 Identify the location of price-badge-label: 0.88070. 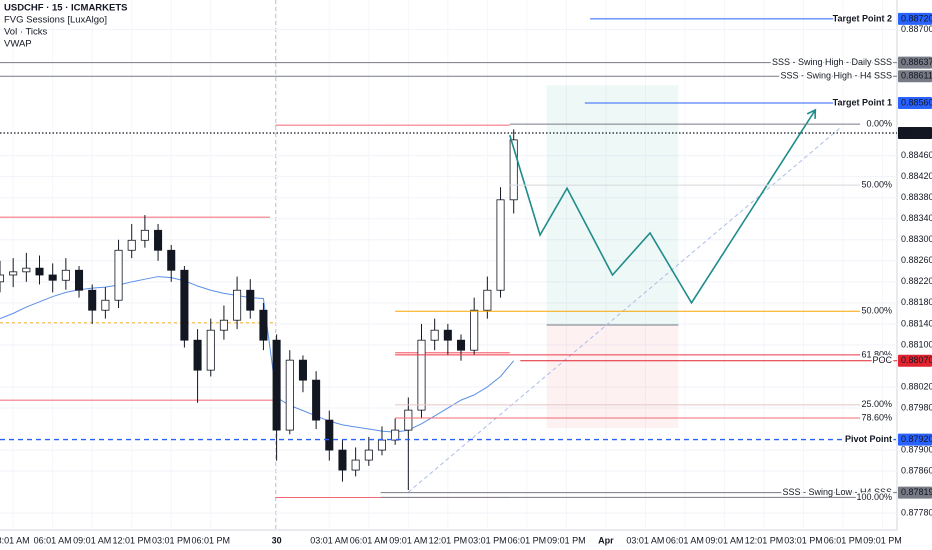
(916, 360).